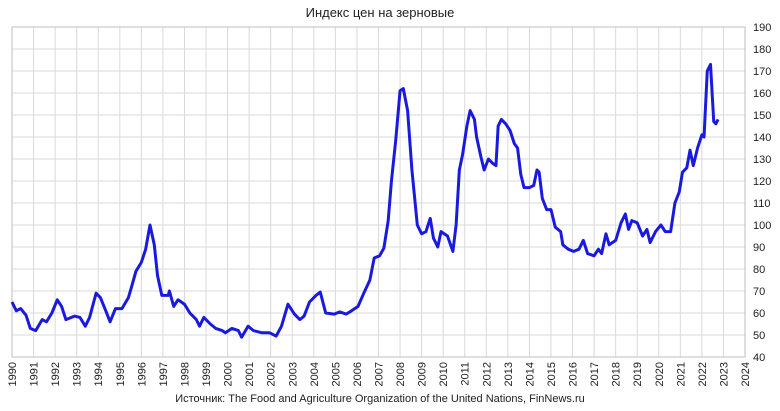 The height and width of the screenshot is (411, 780). Describe the element at coordinates (759, 358) in the screenshot. I see `y-tick-label: 40` at that location.